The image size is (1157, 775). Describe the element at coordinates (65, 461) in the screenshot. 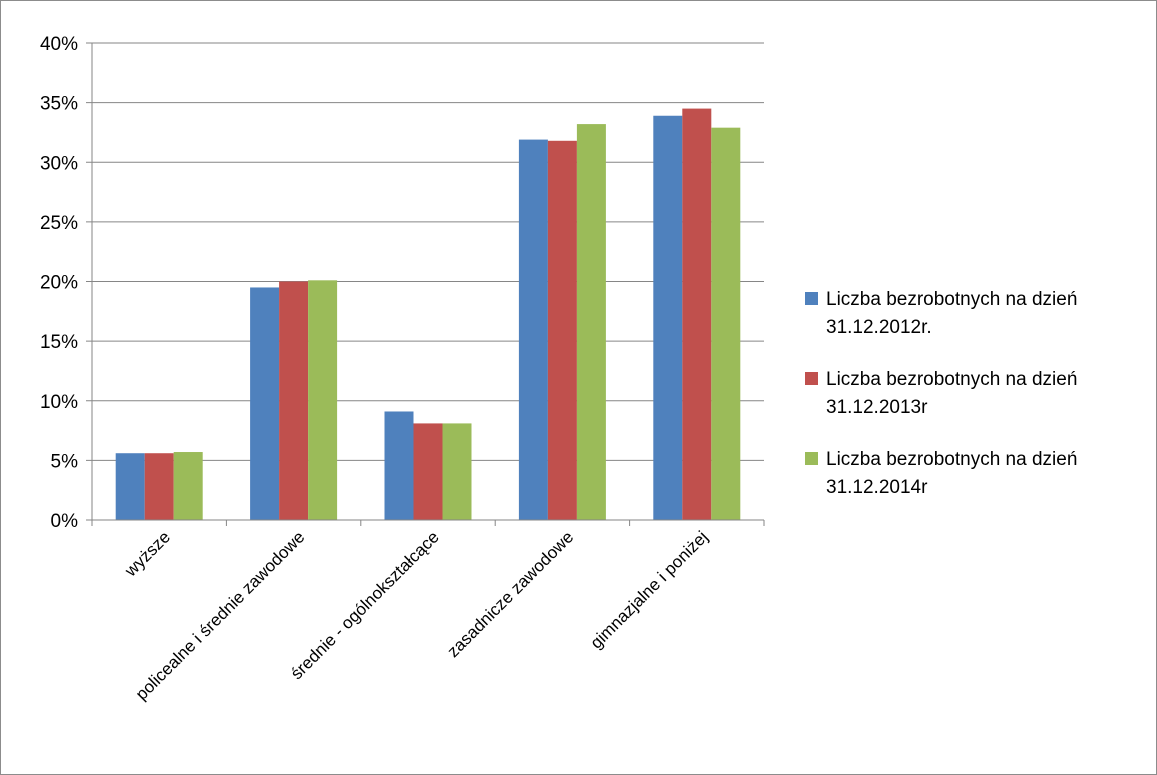

I see `y-tick-label: 5%` at that location.